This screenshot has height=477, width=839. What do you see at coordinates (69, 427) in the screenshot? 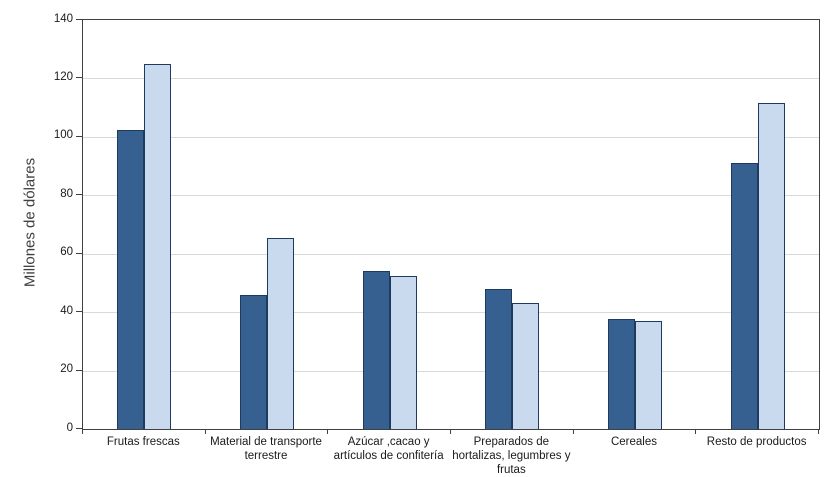
I see `ytick-label-0: 0` at bounding box center [69, 427].